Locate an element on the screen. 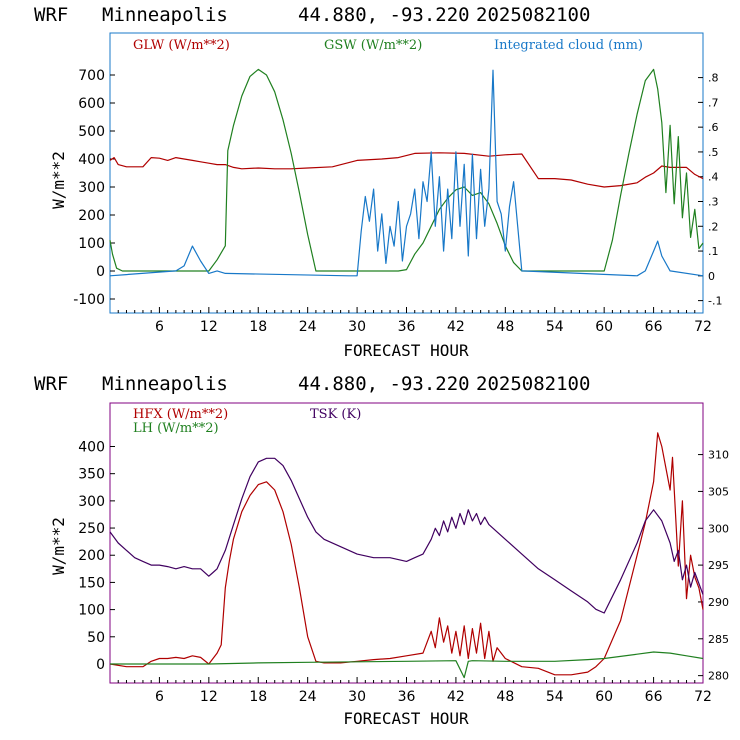  y2-tick-label: .6 is located at coordinates (713, 127).